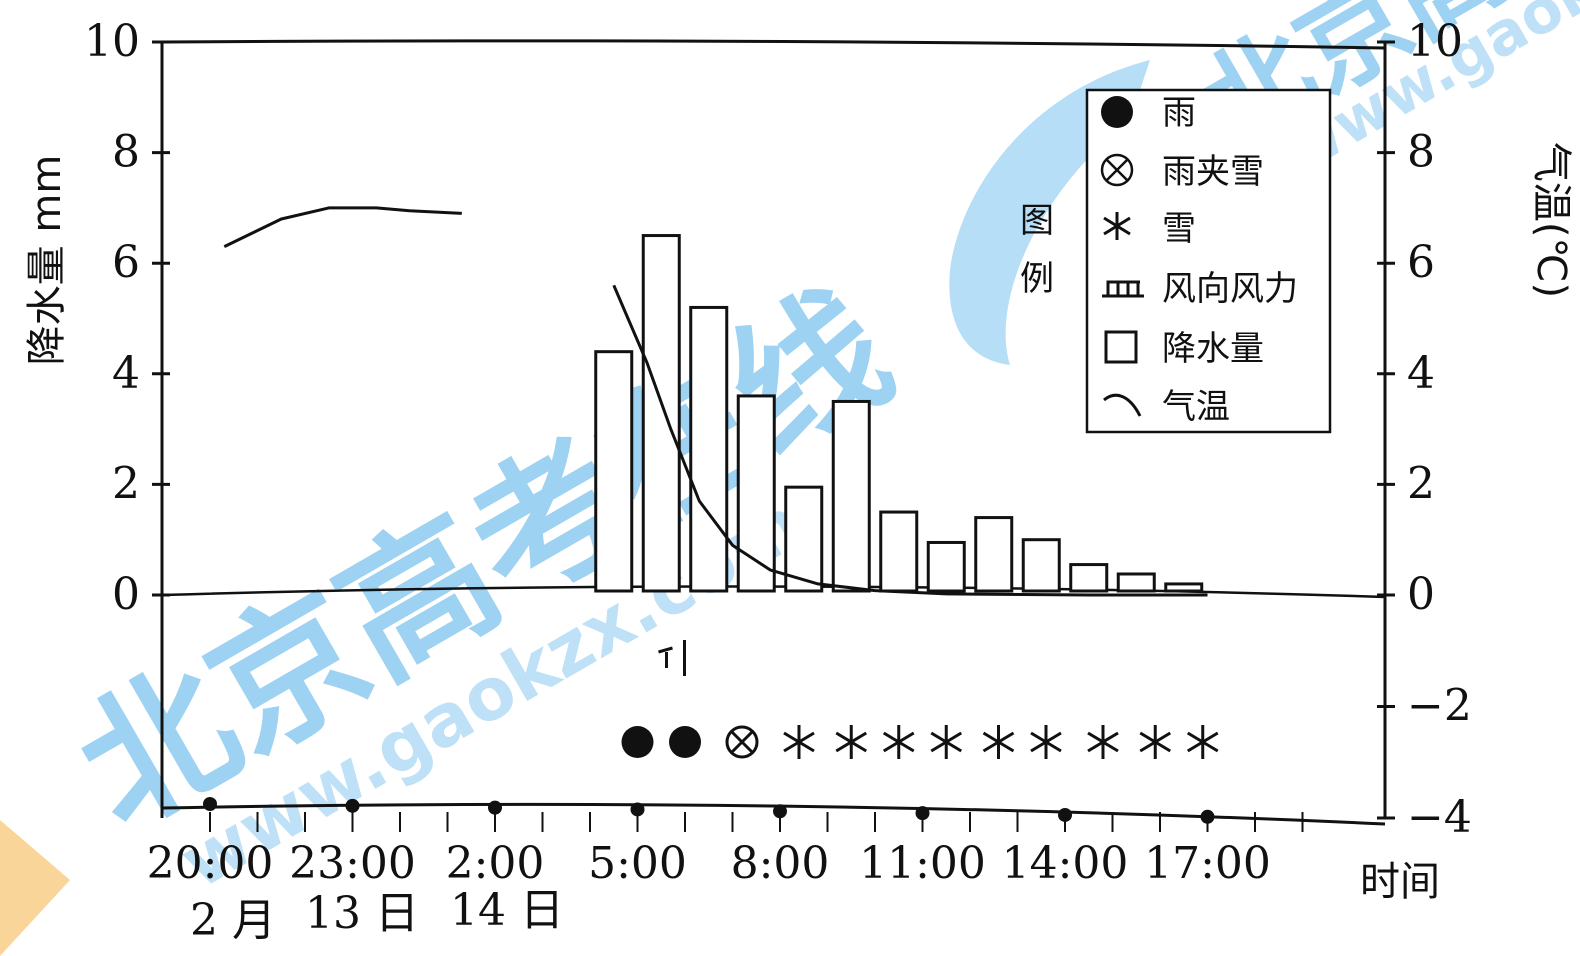 This screenshot has height=956, width=1580. What do you see at coordinates (1230, 289) in the screenshot?
I see `legend-label-wind: 风向风力` at bounding box center [1230, 289].